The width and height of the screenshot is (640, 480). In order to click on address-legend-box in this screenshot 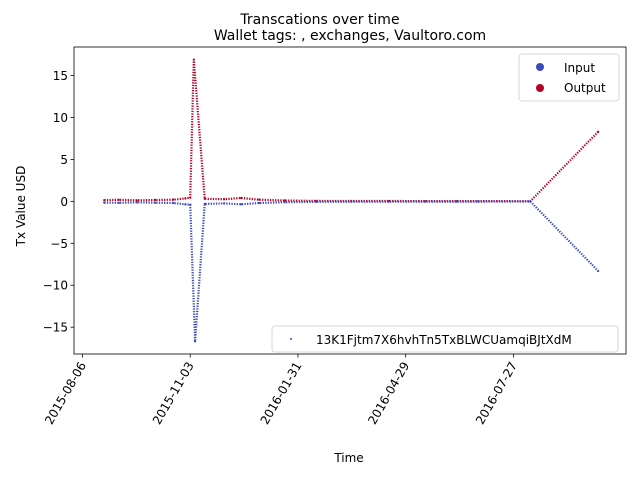, I will do `click(445, 339)`.